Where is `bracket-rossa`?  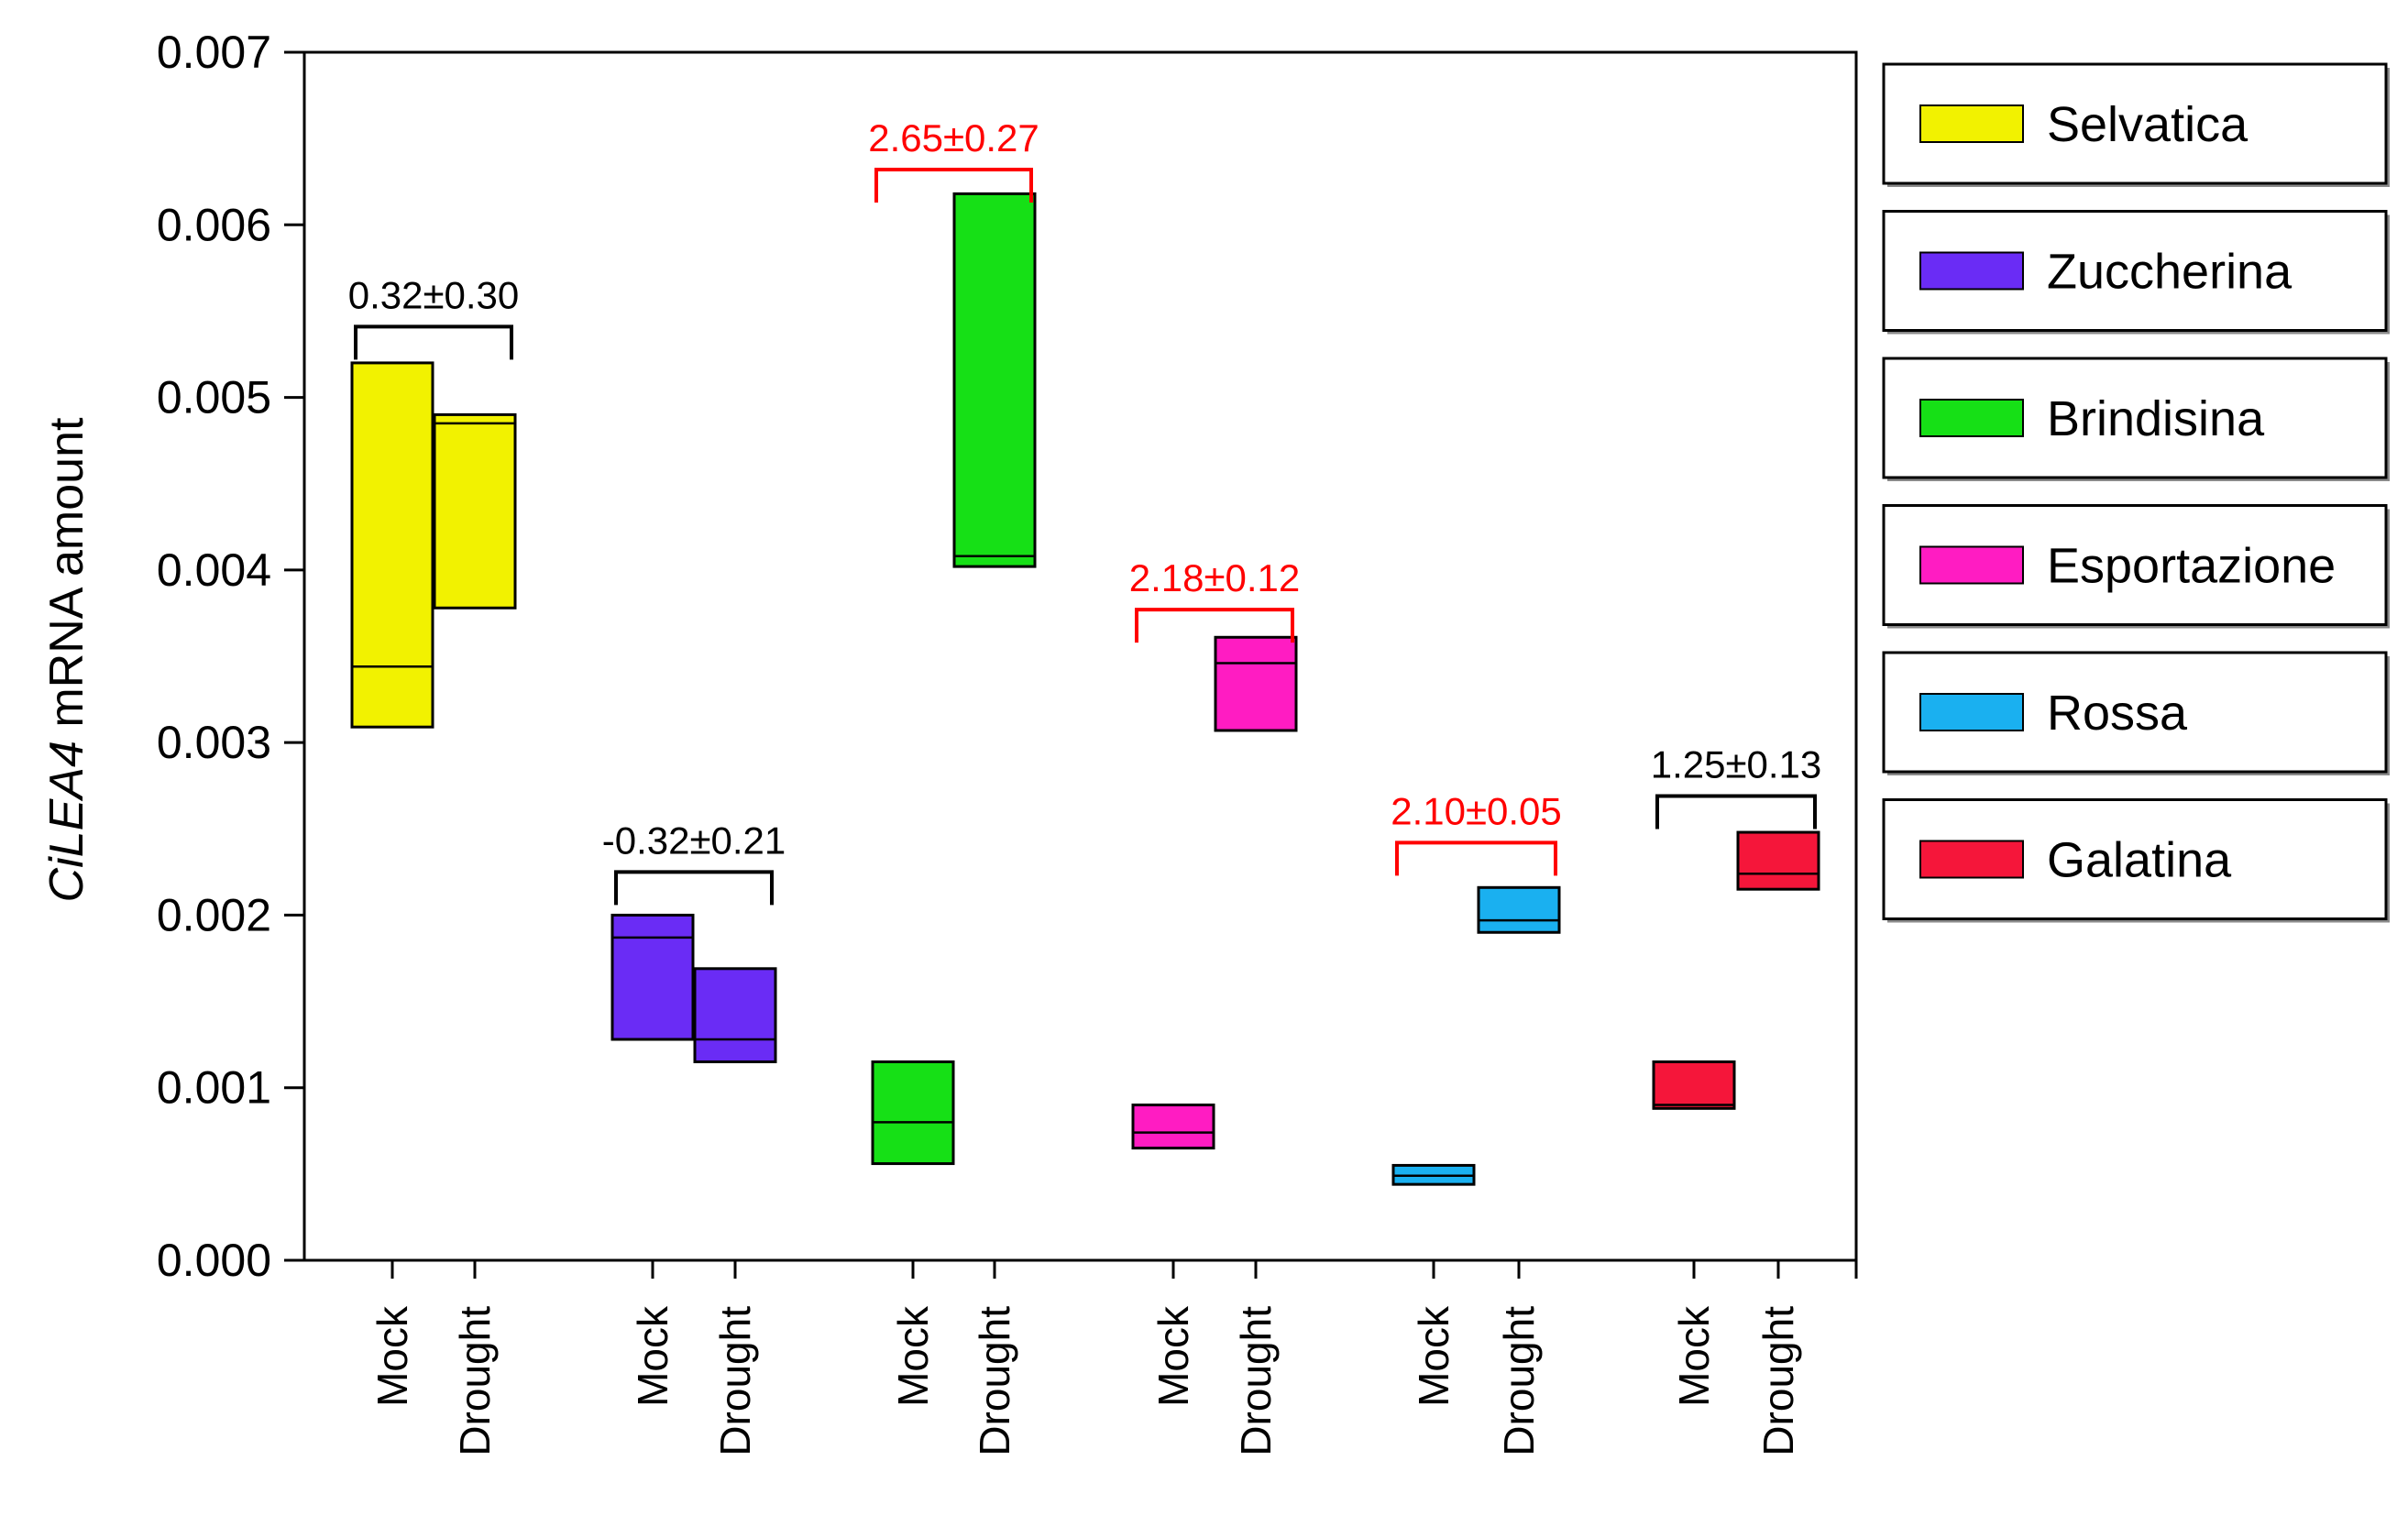 bracket-rossa is located at coordinates (1476, 858).